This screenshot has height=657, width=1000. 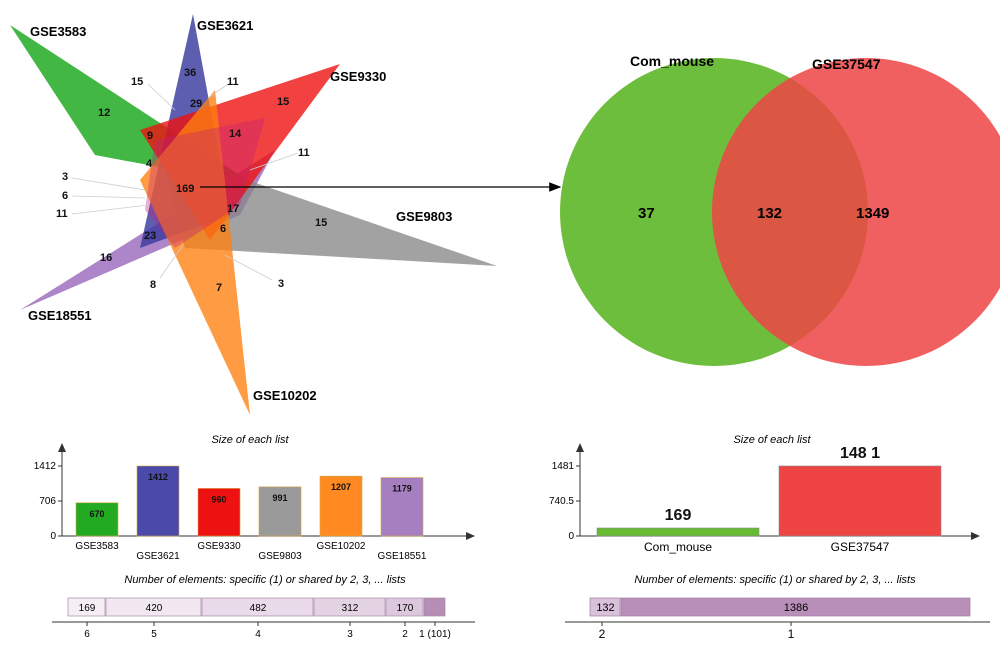 I want to click on callout-count-15: 15, so click(x=137, y=82).